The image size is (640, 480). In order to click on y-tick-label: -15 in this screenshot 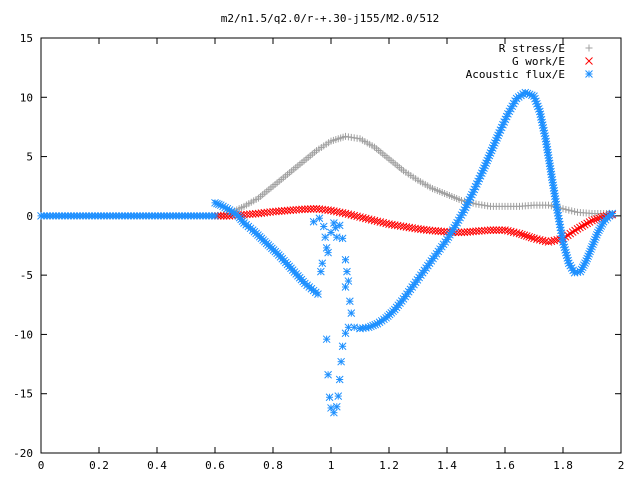, I will do `click(23, 394)`.